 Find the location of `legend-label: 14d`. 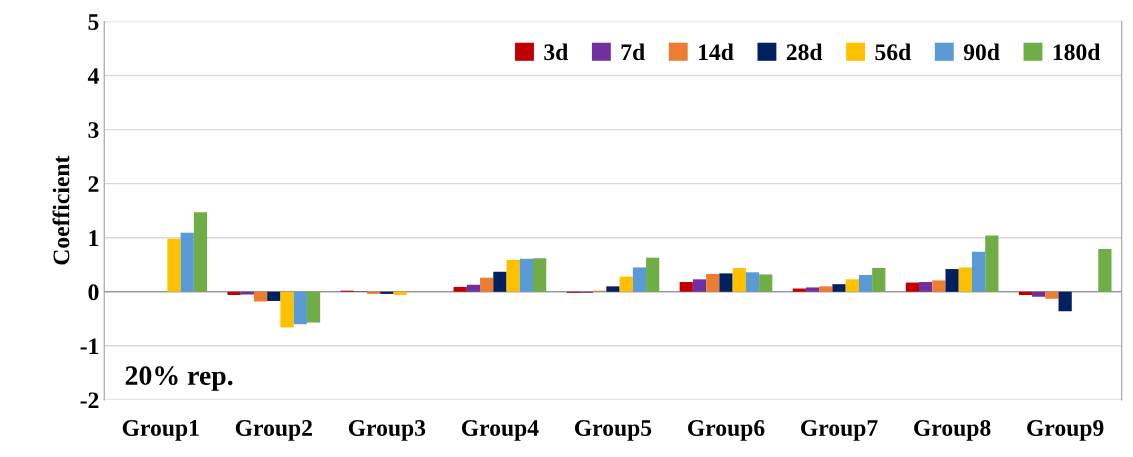

legend-label: 14d is located at coordinates (716, 52).